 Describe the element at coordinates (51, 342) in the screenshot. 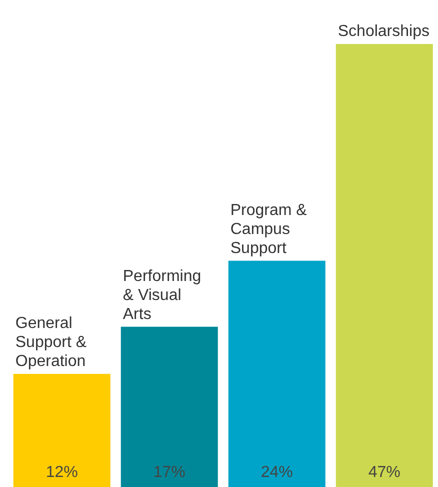

I see `x-tick-label: General Support & Operation` at that location.